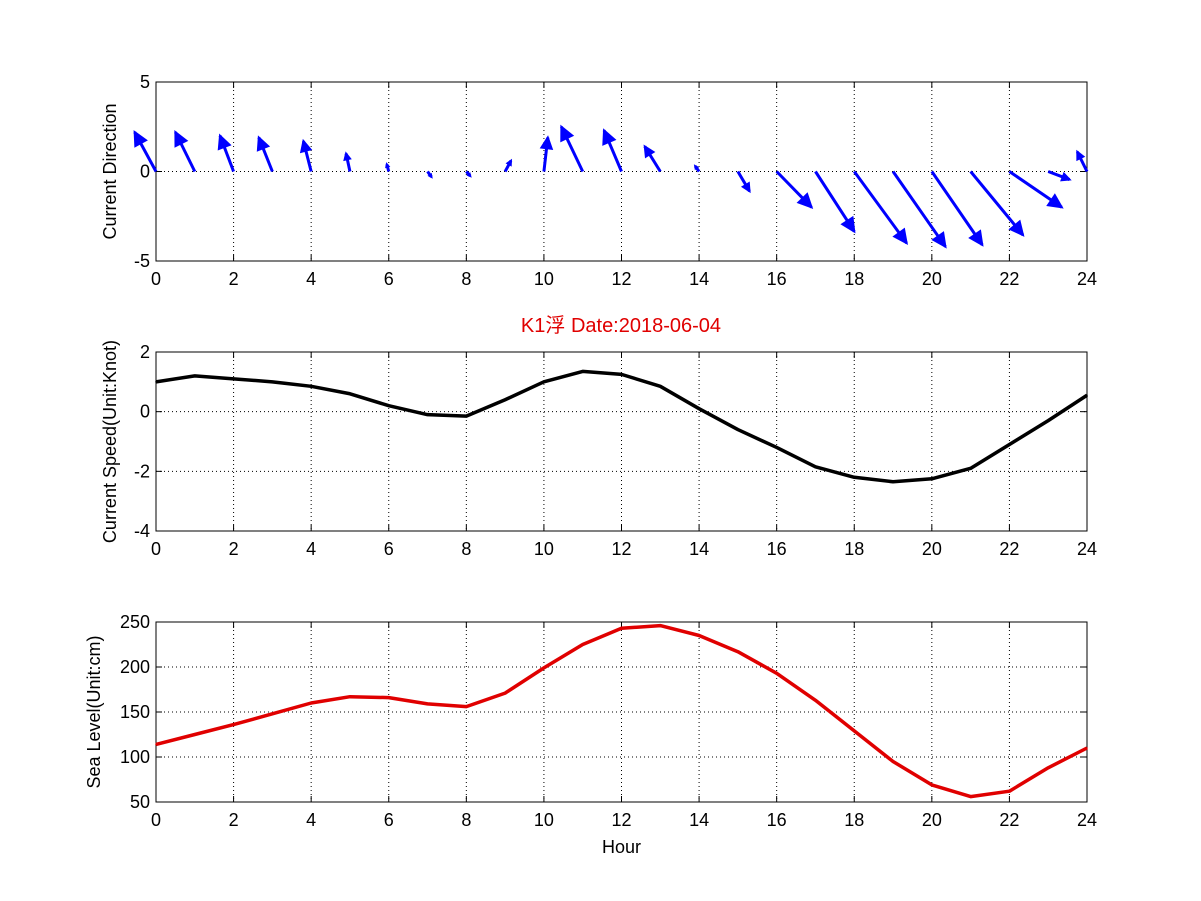 The height and width of the screenshot is (901, 1201). I want to click on y-tick-label: 5, so click(145, 82).